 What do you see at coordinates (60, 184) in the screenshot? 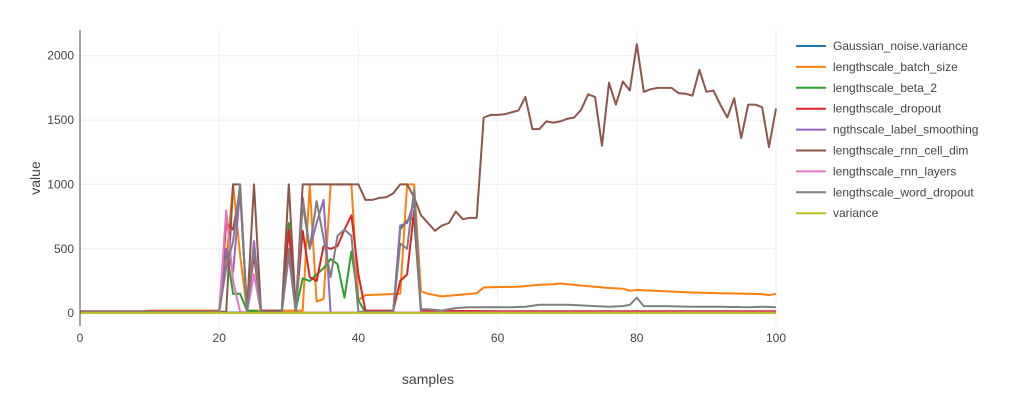
I see `y-tick-label: 1000` at bounding box center [60, 184].